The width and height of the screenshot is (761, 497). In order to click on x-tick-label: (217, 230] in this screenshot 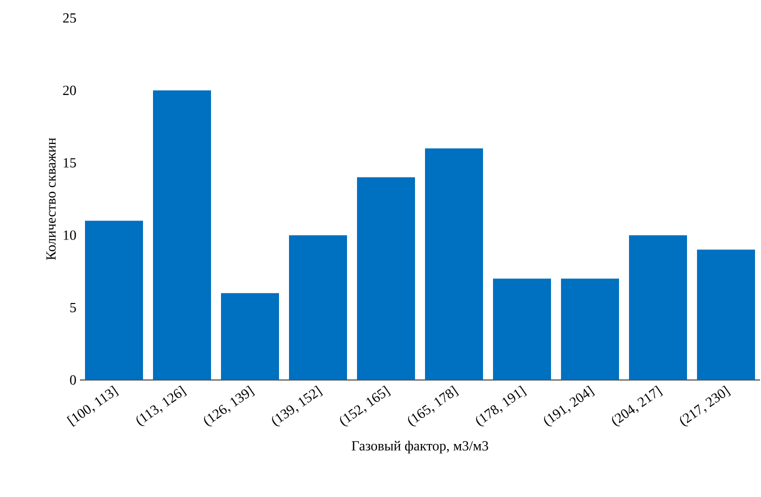, I will do `click(705, 405)`.